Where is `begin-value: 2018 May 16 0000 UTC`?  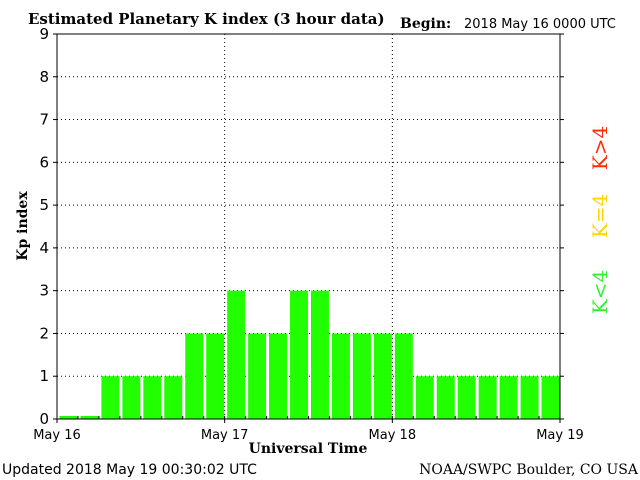
begin-value: 2018 May 16 0000 UTC is located at coordinates (540, 24).